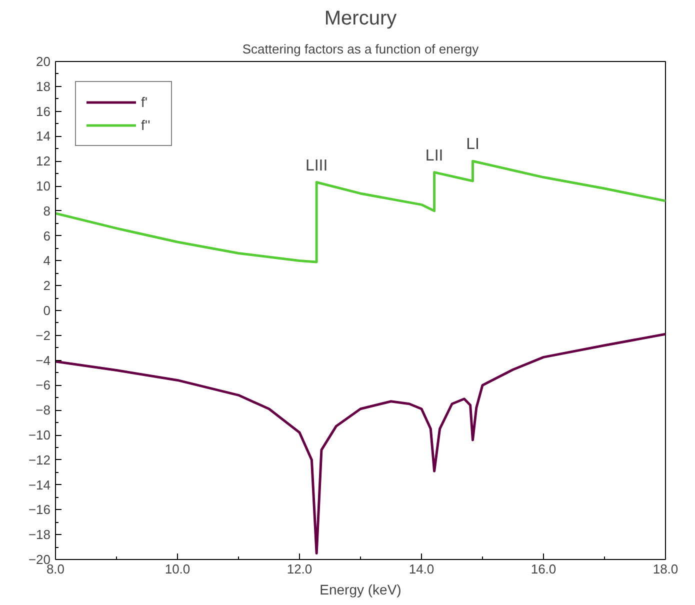 The height and width of the screenshot is (605, 695). What do you see at coordinates (360, 19) in the screenshot?
I see `chart-title: Mercury` at bounding box center [360, 19].